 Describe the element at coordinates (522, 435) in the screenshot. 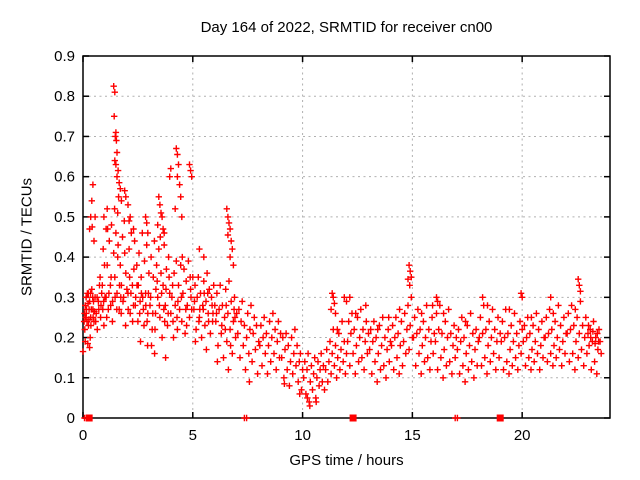

I see `x-tick-label: 20` at that location.